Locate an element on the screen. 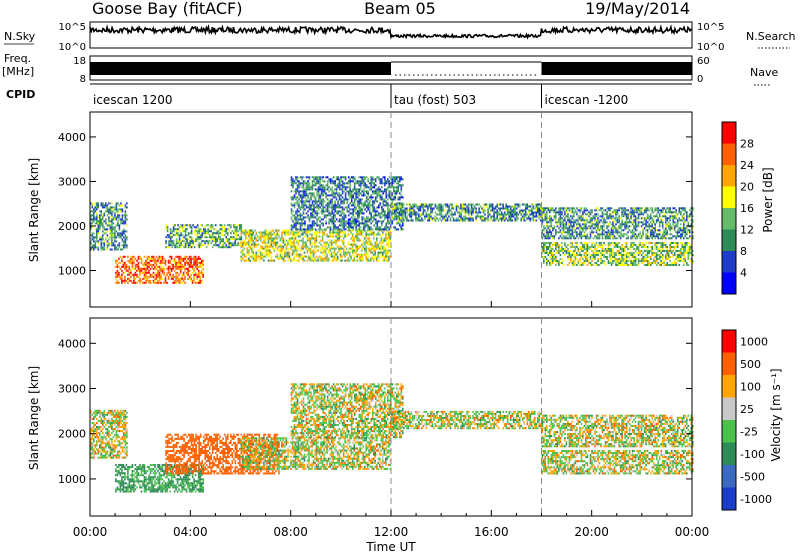  nsky-tick-top: 10^5 is located at coordinates (72, 27).